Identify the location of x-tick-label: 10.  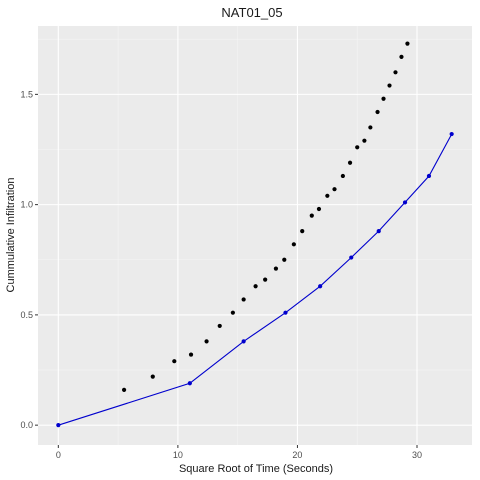
(178, 455).